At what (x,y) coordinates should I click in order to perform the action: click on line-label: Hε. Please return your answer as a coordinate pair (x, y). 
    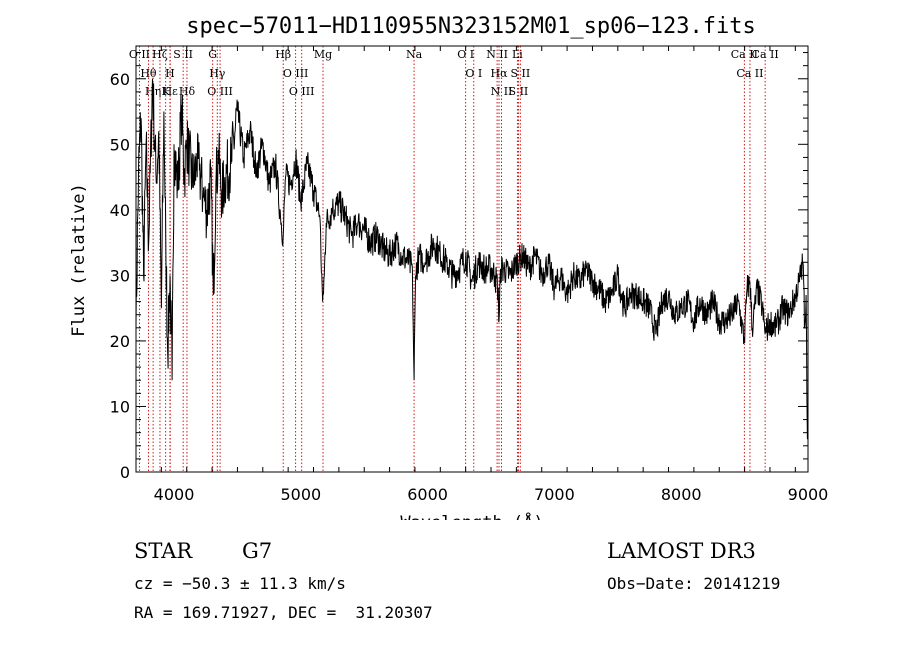
    Looking at the image, I should click on (171, 91).